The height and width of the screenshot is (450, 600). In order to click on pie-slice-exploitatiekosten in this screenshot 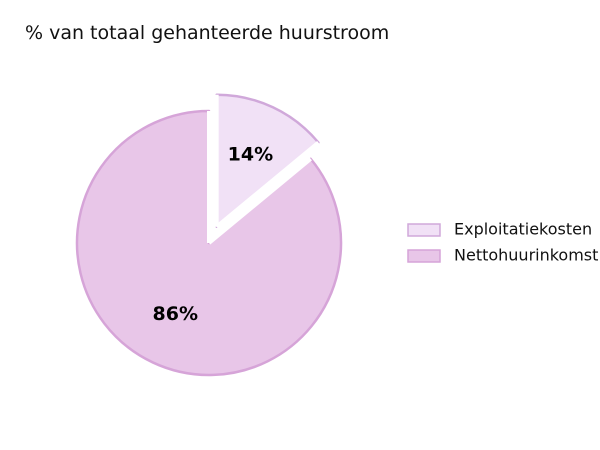, I will do `click(267, 160)`.